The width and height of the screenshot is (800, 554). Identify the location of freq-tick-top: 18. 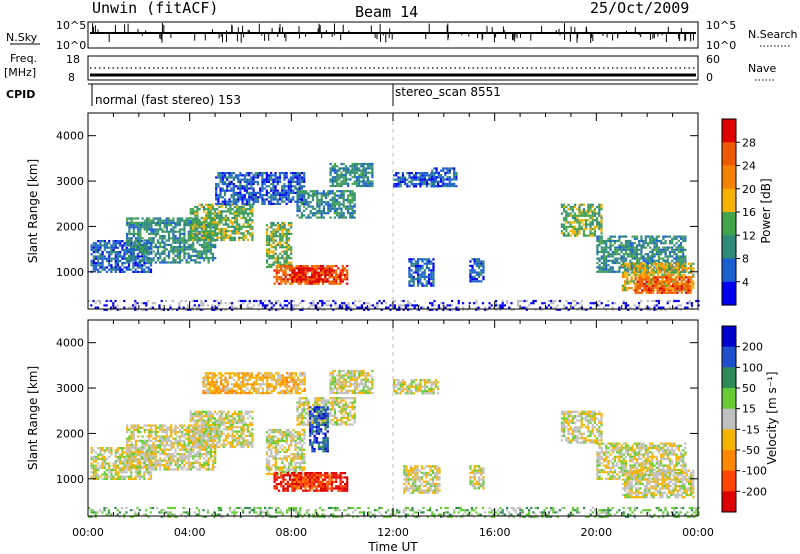
(73, 59).